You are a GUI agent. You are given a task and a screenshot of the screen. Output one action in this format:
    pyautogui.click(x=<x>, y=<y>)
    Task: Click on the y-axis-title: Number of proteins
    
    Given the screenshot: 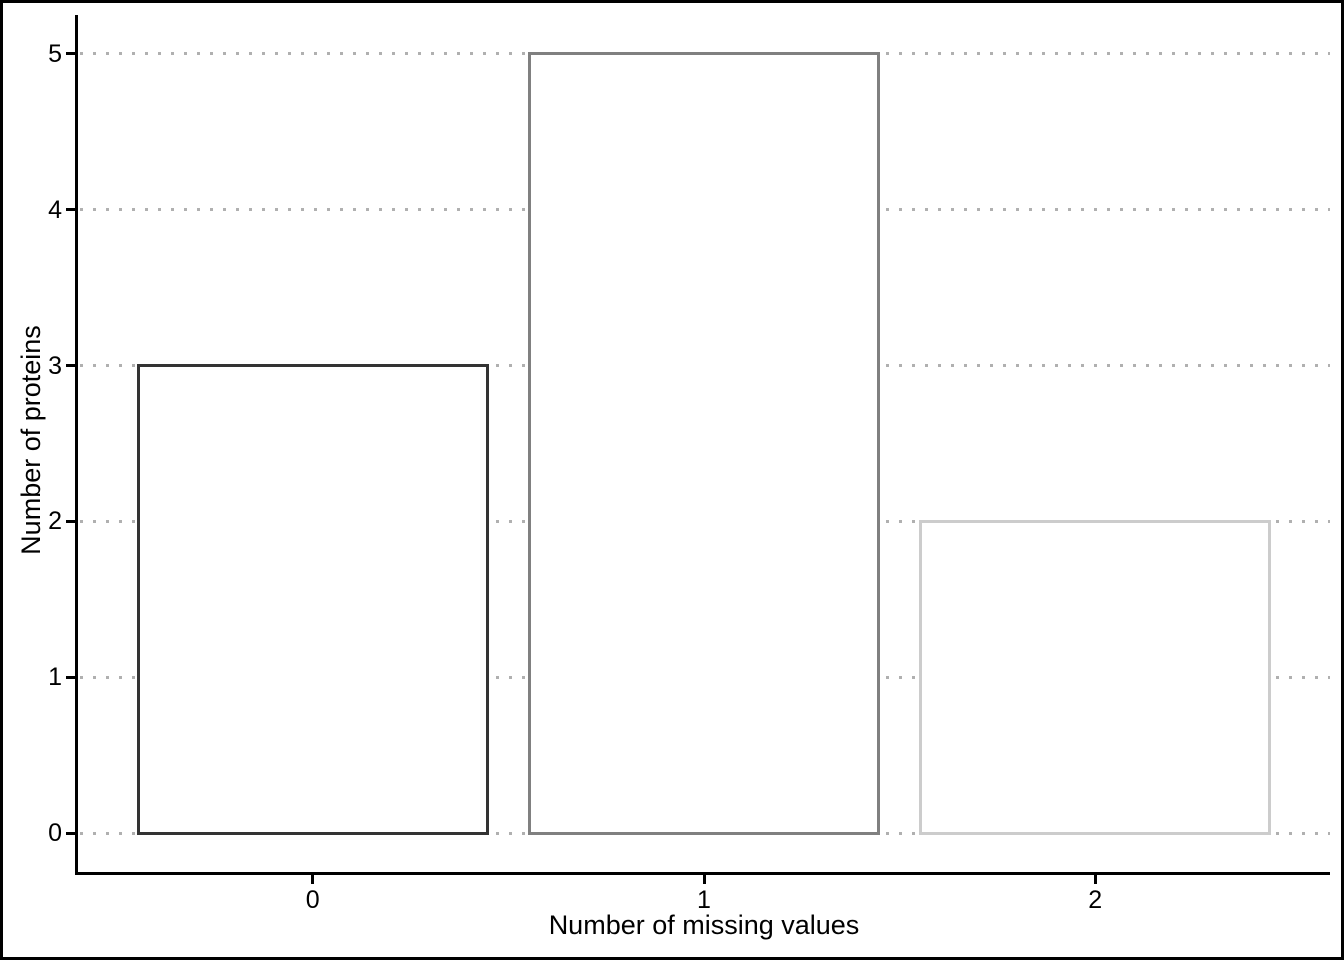 What is the action you would take?
    pyautogui.click(x=31, y=440)
    